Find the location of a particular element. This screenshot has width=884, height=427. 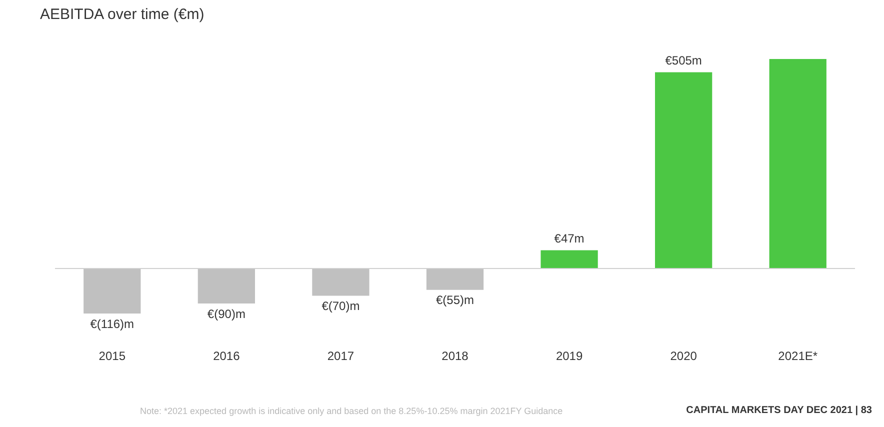

x-tick-label: 2017 is located at coordinates (340, 356).